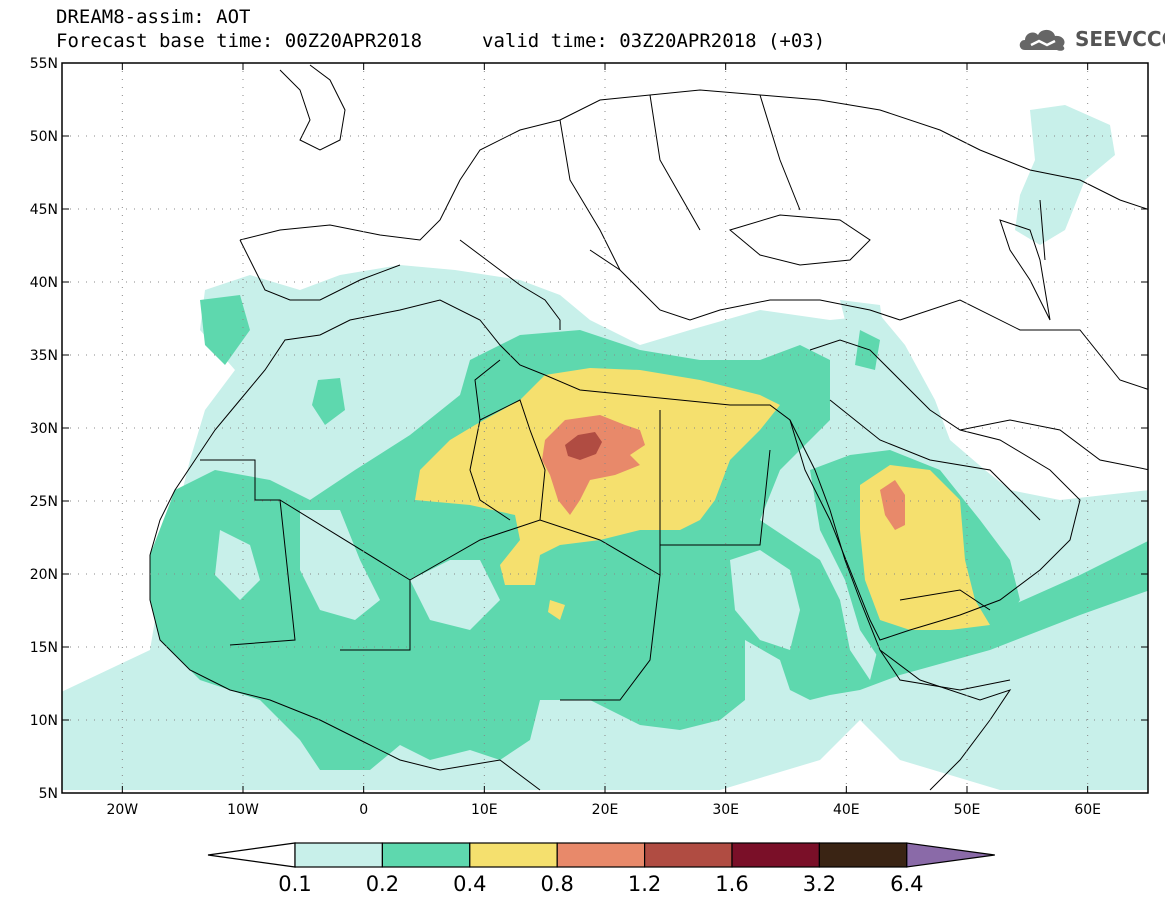  Describe the element at coordinates (846, 810) in the screenshot. I see `lon-tick-label: 40E` at that location.